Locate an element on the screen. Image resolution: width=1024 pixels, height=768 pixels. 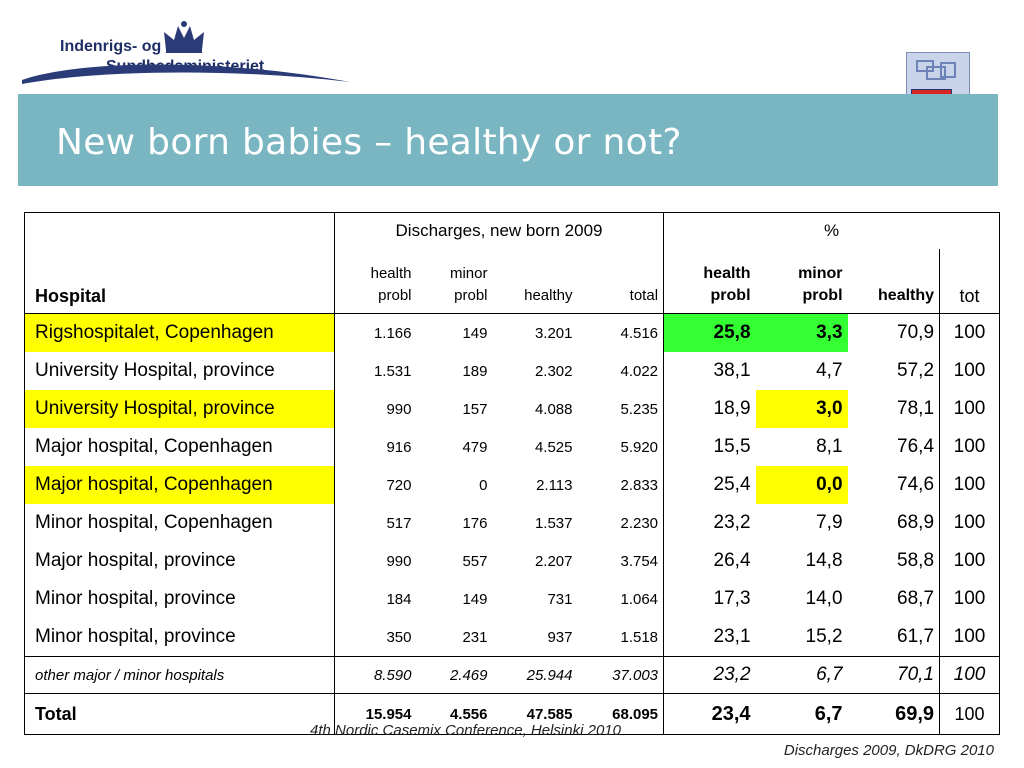
health-probl-cell: 1.531 is located at coordinates (375, 371).